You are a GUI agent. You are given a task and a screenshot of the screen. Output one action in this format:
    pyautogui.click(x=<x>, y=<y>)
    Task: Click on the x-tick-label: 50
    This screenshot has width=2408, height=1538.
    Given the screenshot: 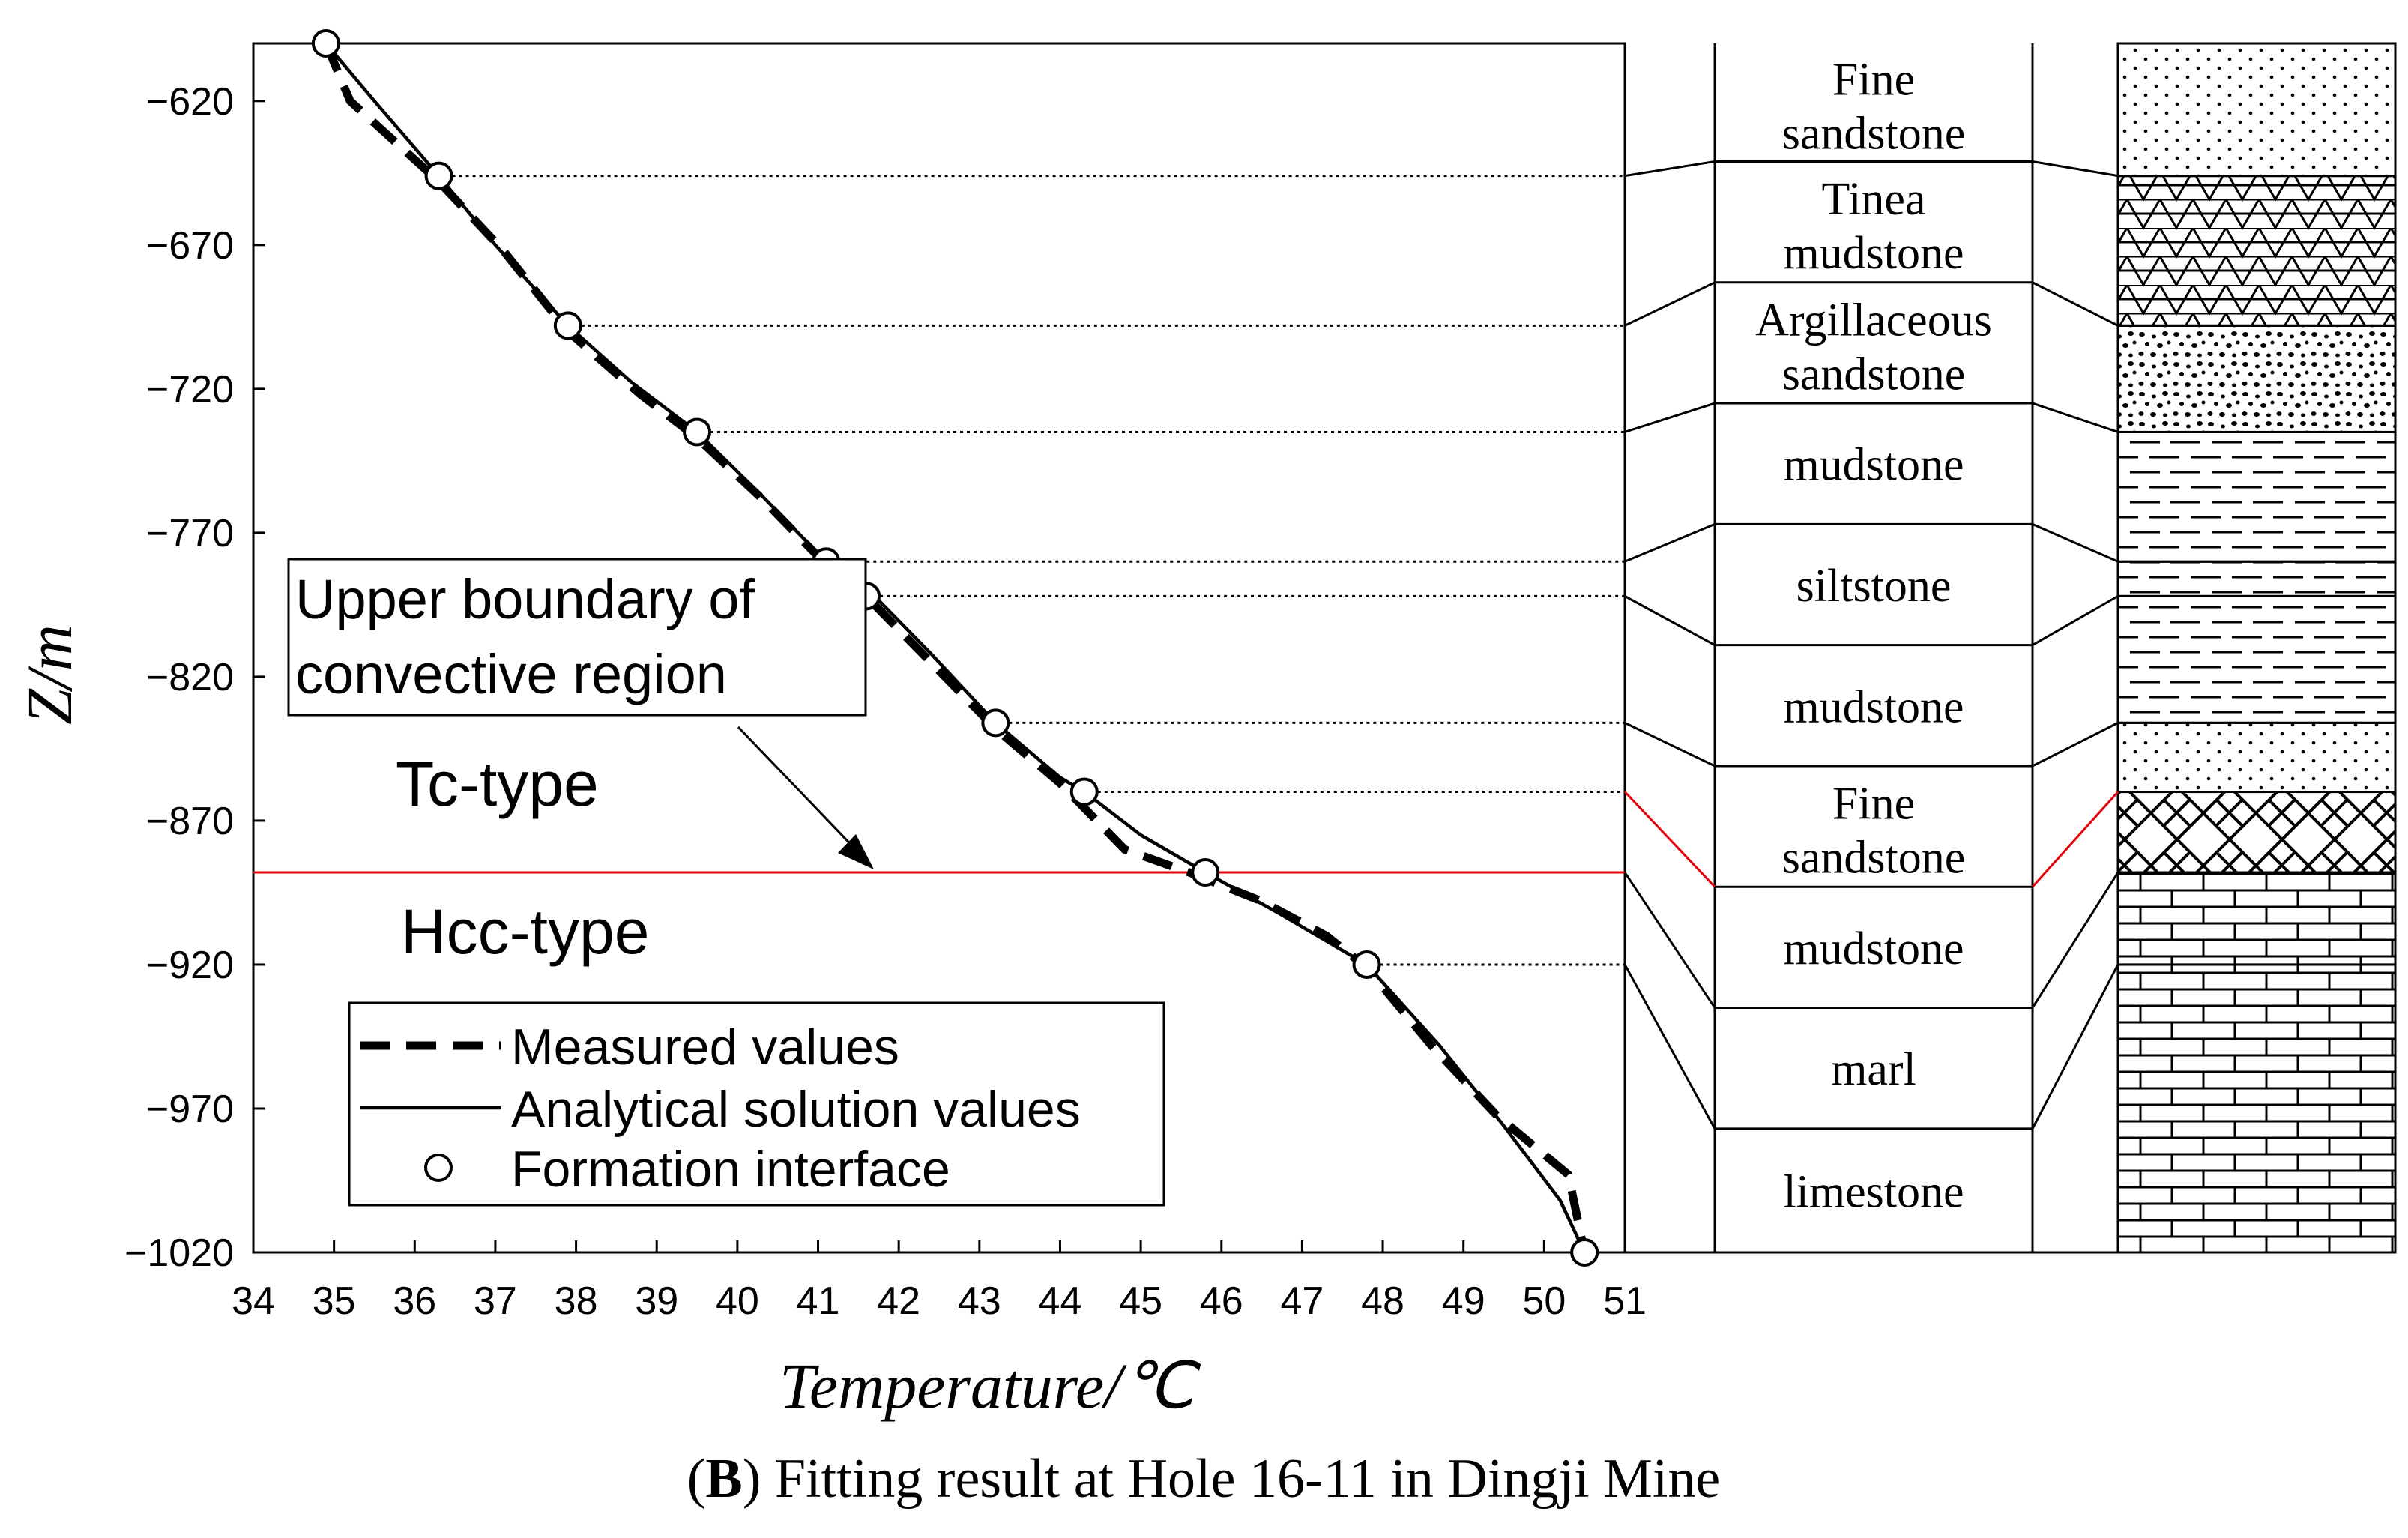 What is the action you would take?
    pyautogui.click(x=1544, y=1301)
    